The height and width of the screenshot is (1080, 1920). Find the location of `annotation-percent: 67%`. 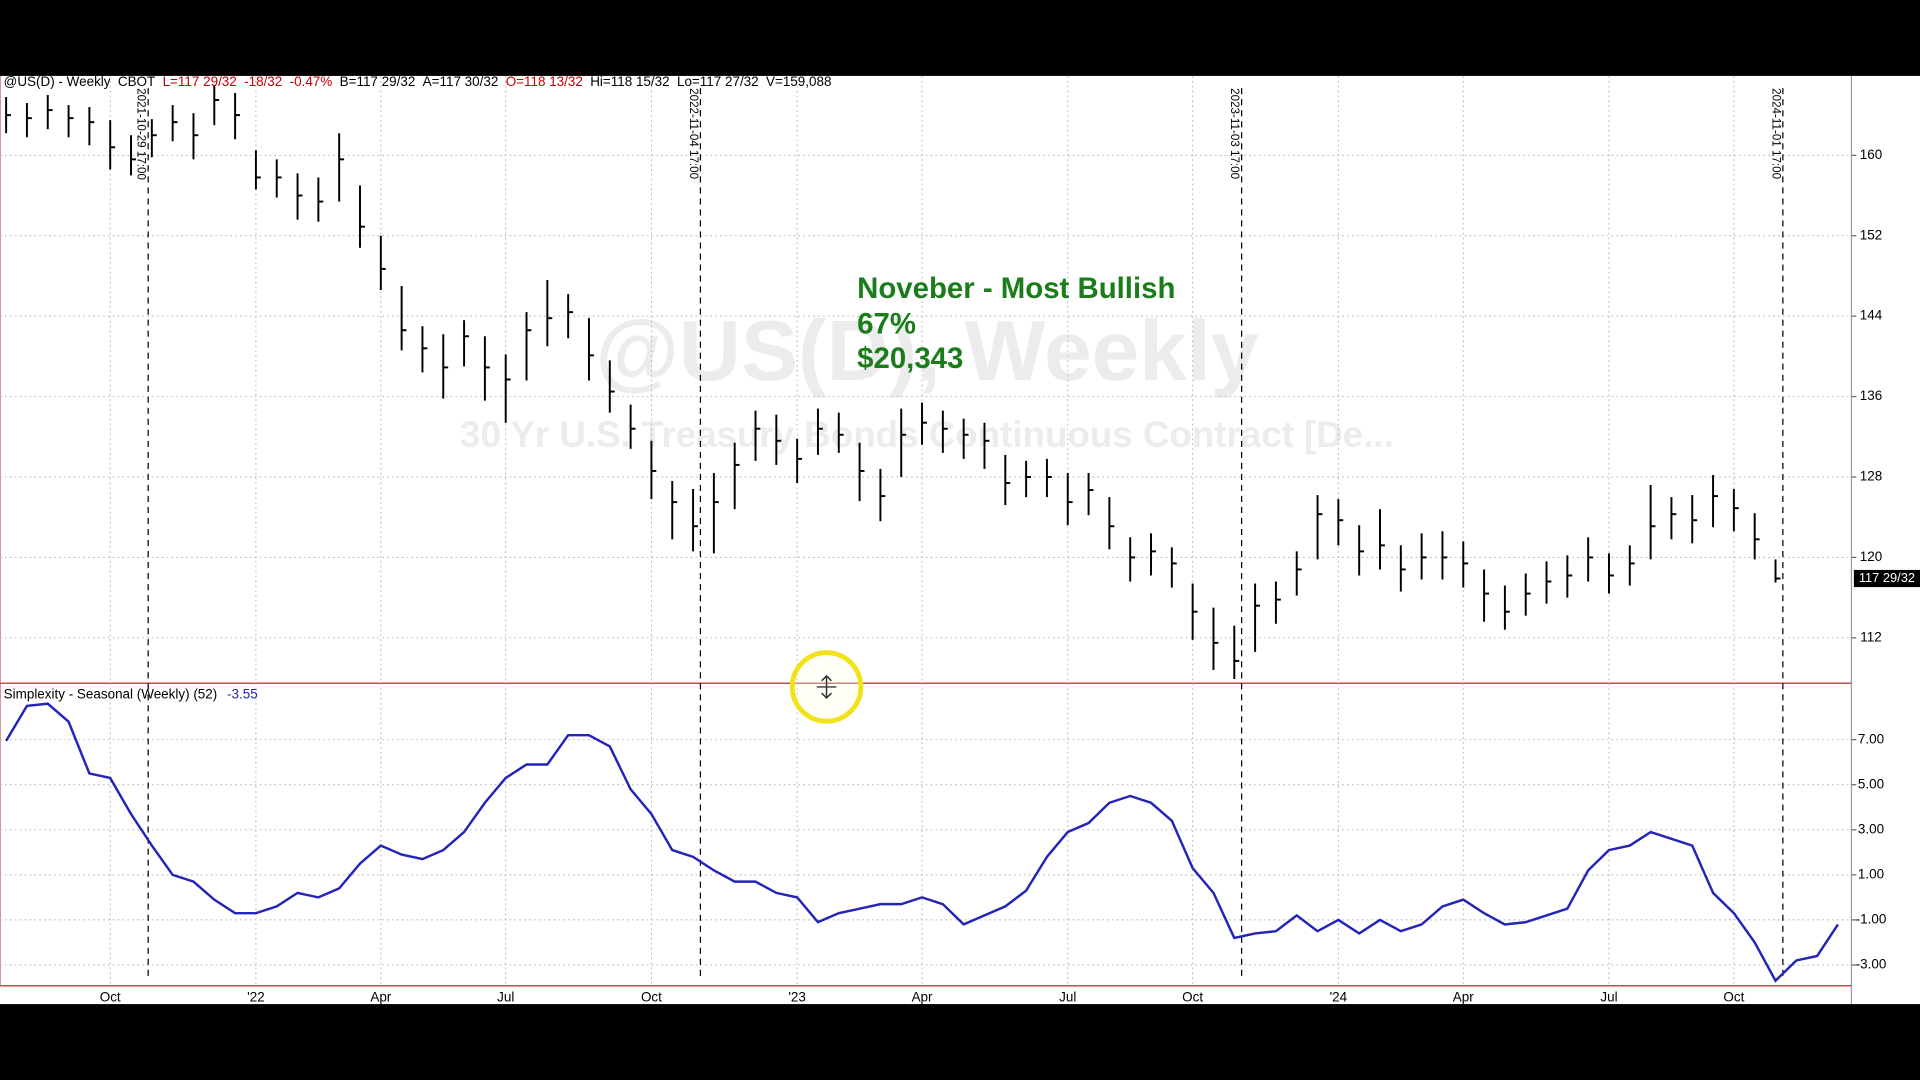

annotation-percent: 67% is located at coordinates (886, 323).